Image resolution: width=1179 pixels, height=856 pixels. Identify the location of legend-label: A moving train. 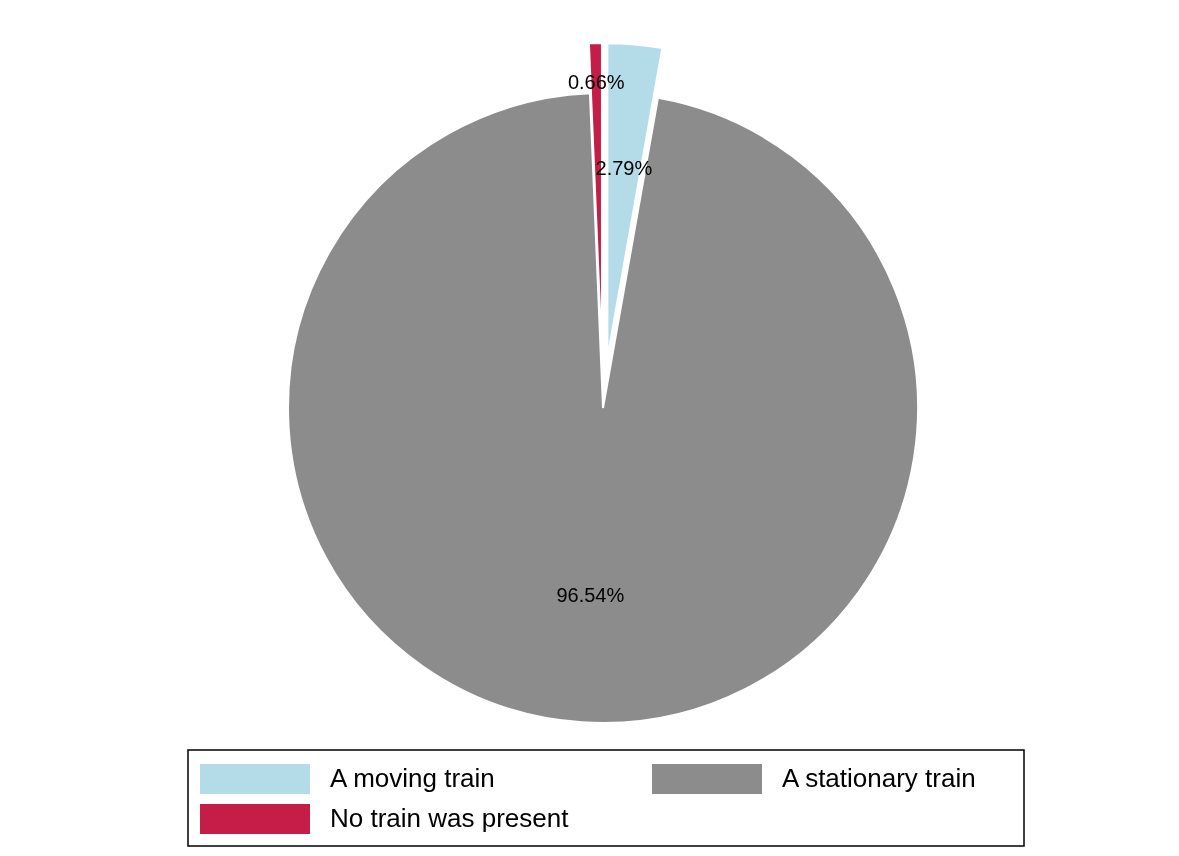
(412, 777).